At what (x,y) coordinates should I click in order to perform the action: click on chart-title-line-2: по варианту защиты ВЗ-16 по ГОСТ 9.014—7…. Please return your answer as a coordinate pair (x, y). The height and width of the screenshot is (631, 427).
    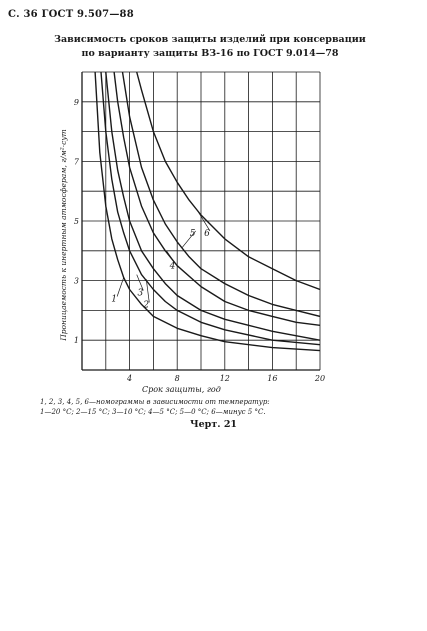
    Looking at the image, I should click on (210, 53).